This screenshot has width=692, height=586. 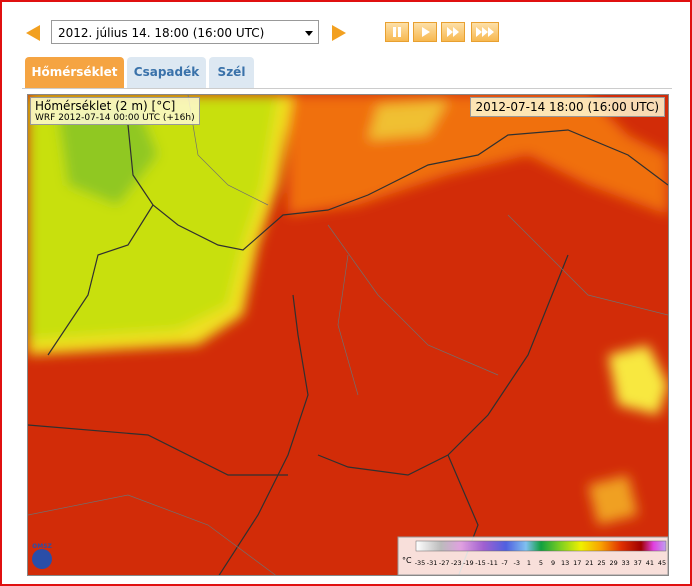 I want to click on legend-tick-label: 25, so click(x=601, y=563).